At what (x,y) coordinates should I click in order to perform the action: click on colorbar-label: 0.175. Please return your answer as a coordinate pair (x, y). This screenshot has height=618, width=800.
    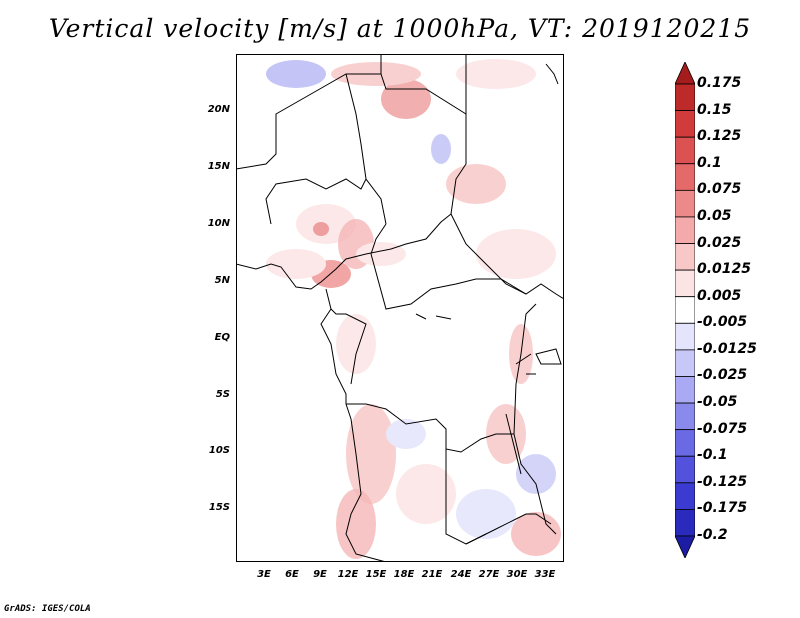
    Looking at the image, I should click on (719, 83).